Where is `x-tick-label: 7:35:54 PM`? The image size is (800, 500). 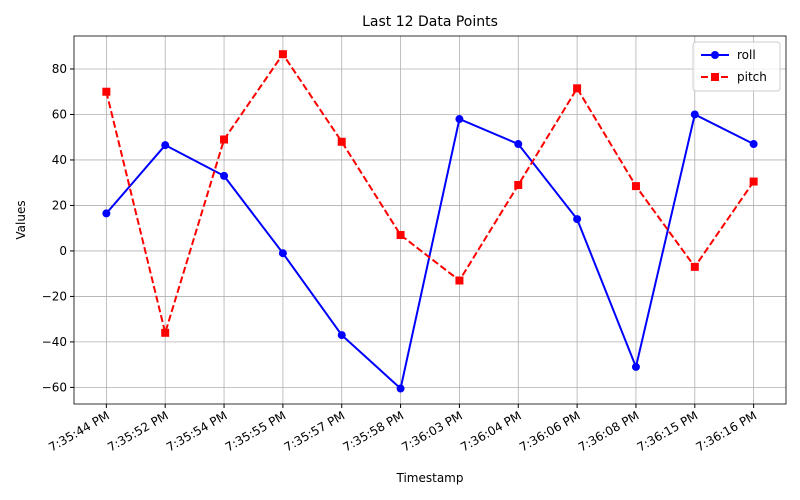 x-tick-label: 7:35:54 PM is located at coordinates (197, 431).